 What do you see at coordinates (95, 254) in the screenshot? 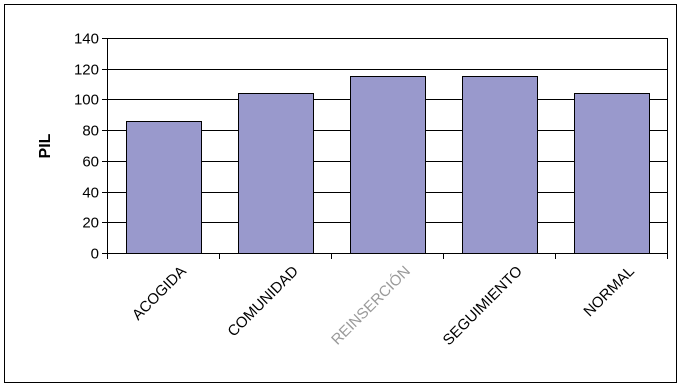
I see `y-tick-label: 0` at bounding box center [95, 254].